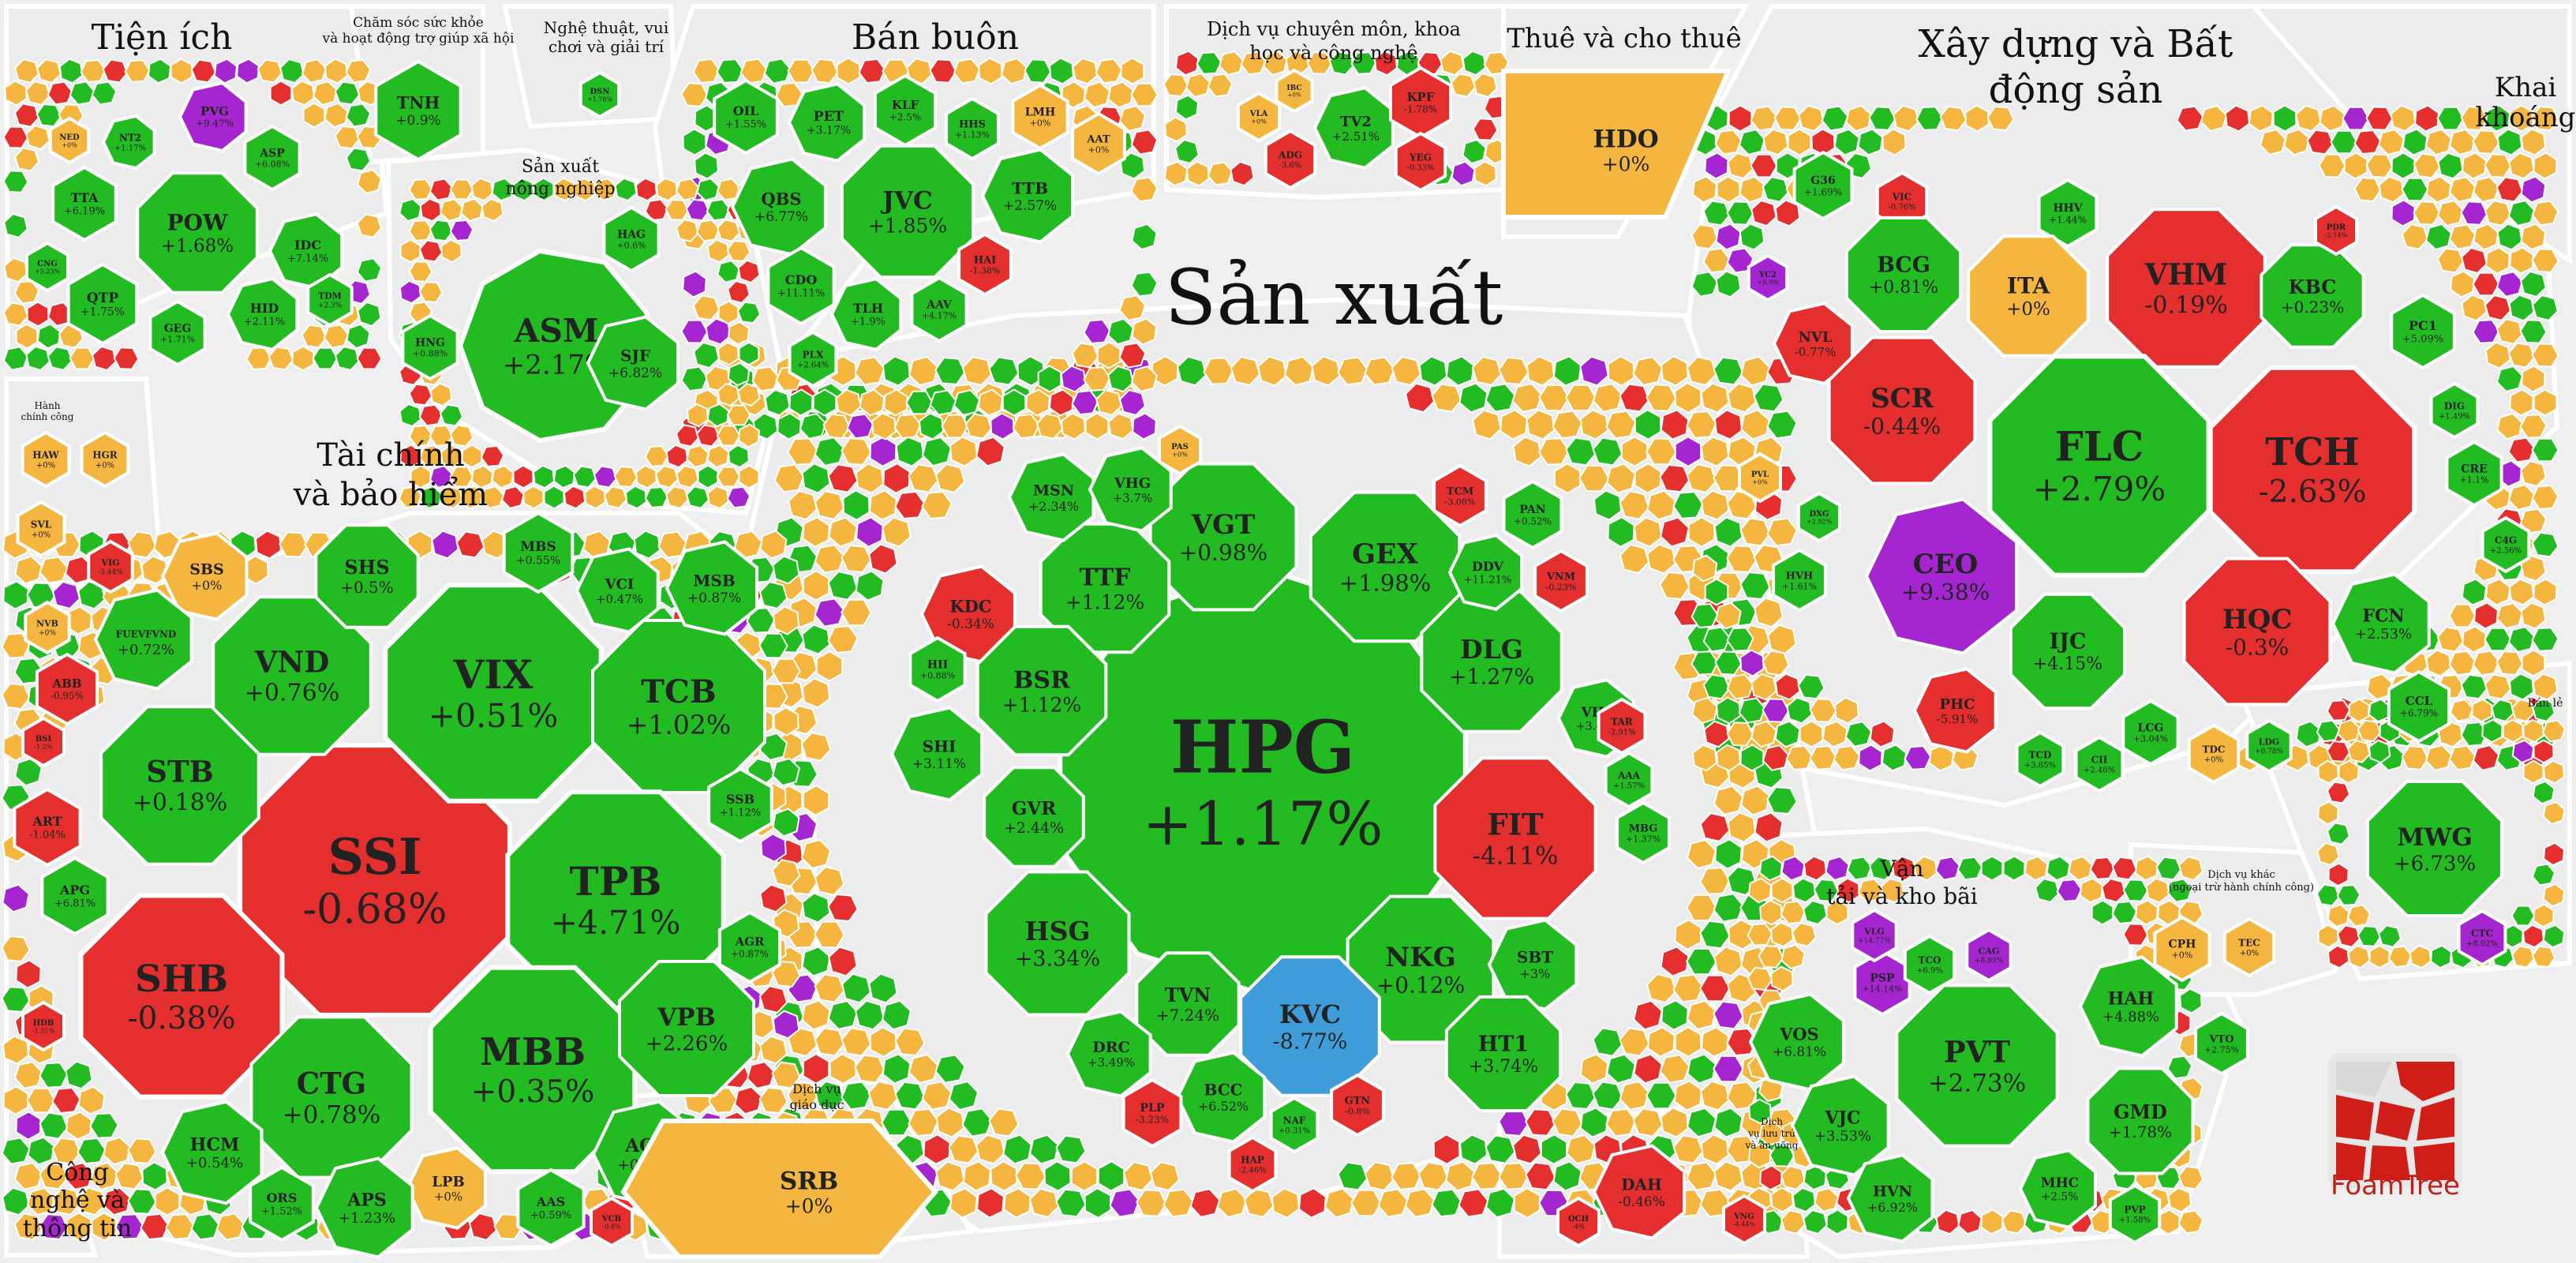  What do you see at coordinates (105, 459) in the screenshot?
I see `tile-hgr: HGR+0%` at bounding box center [105, 459].